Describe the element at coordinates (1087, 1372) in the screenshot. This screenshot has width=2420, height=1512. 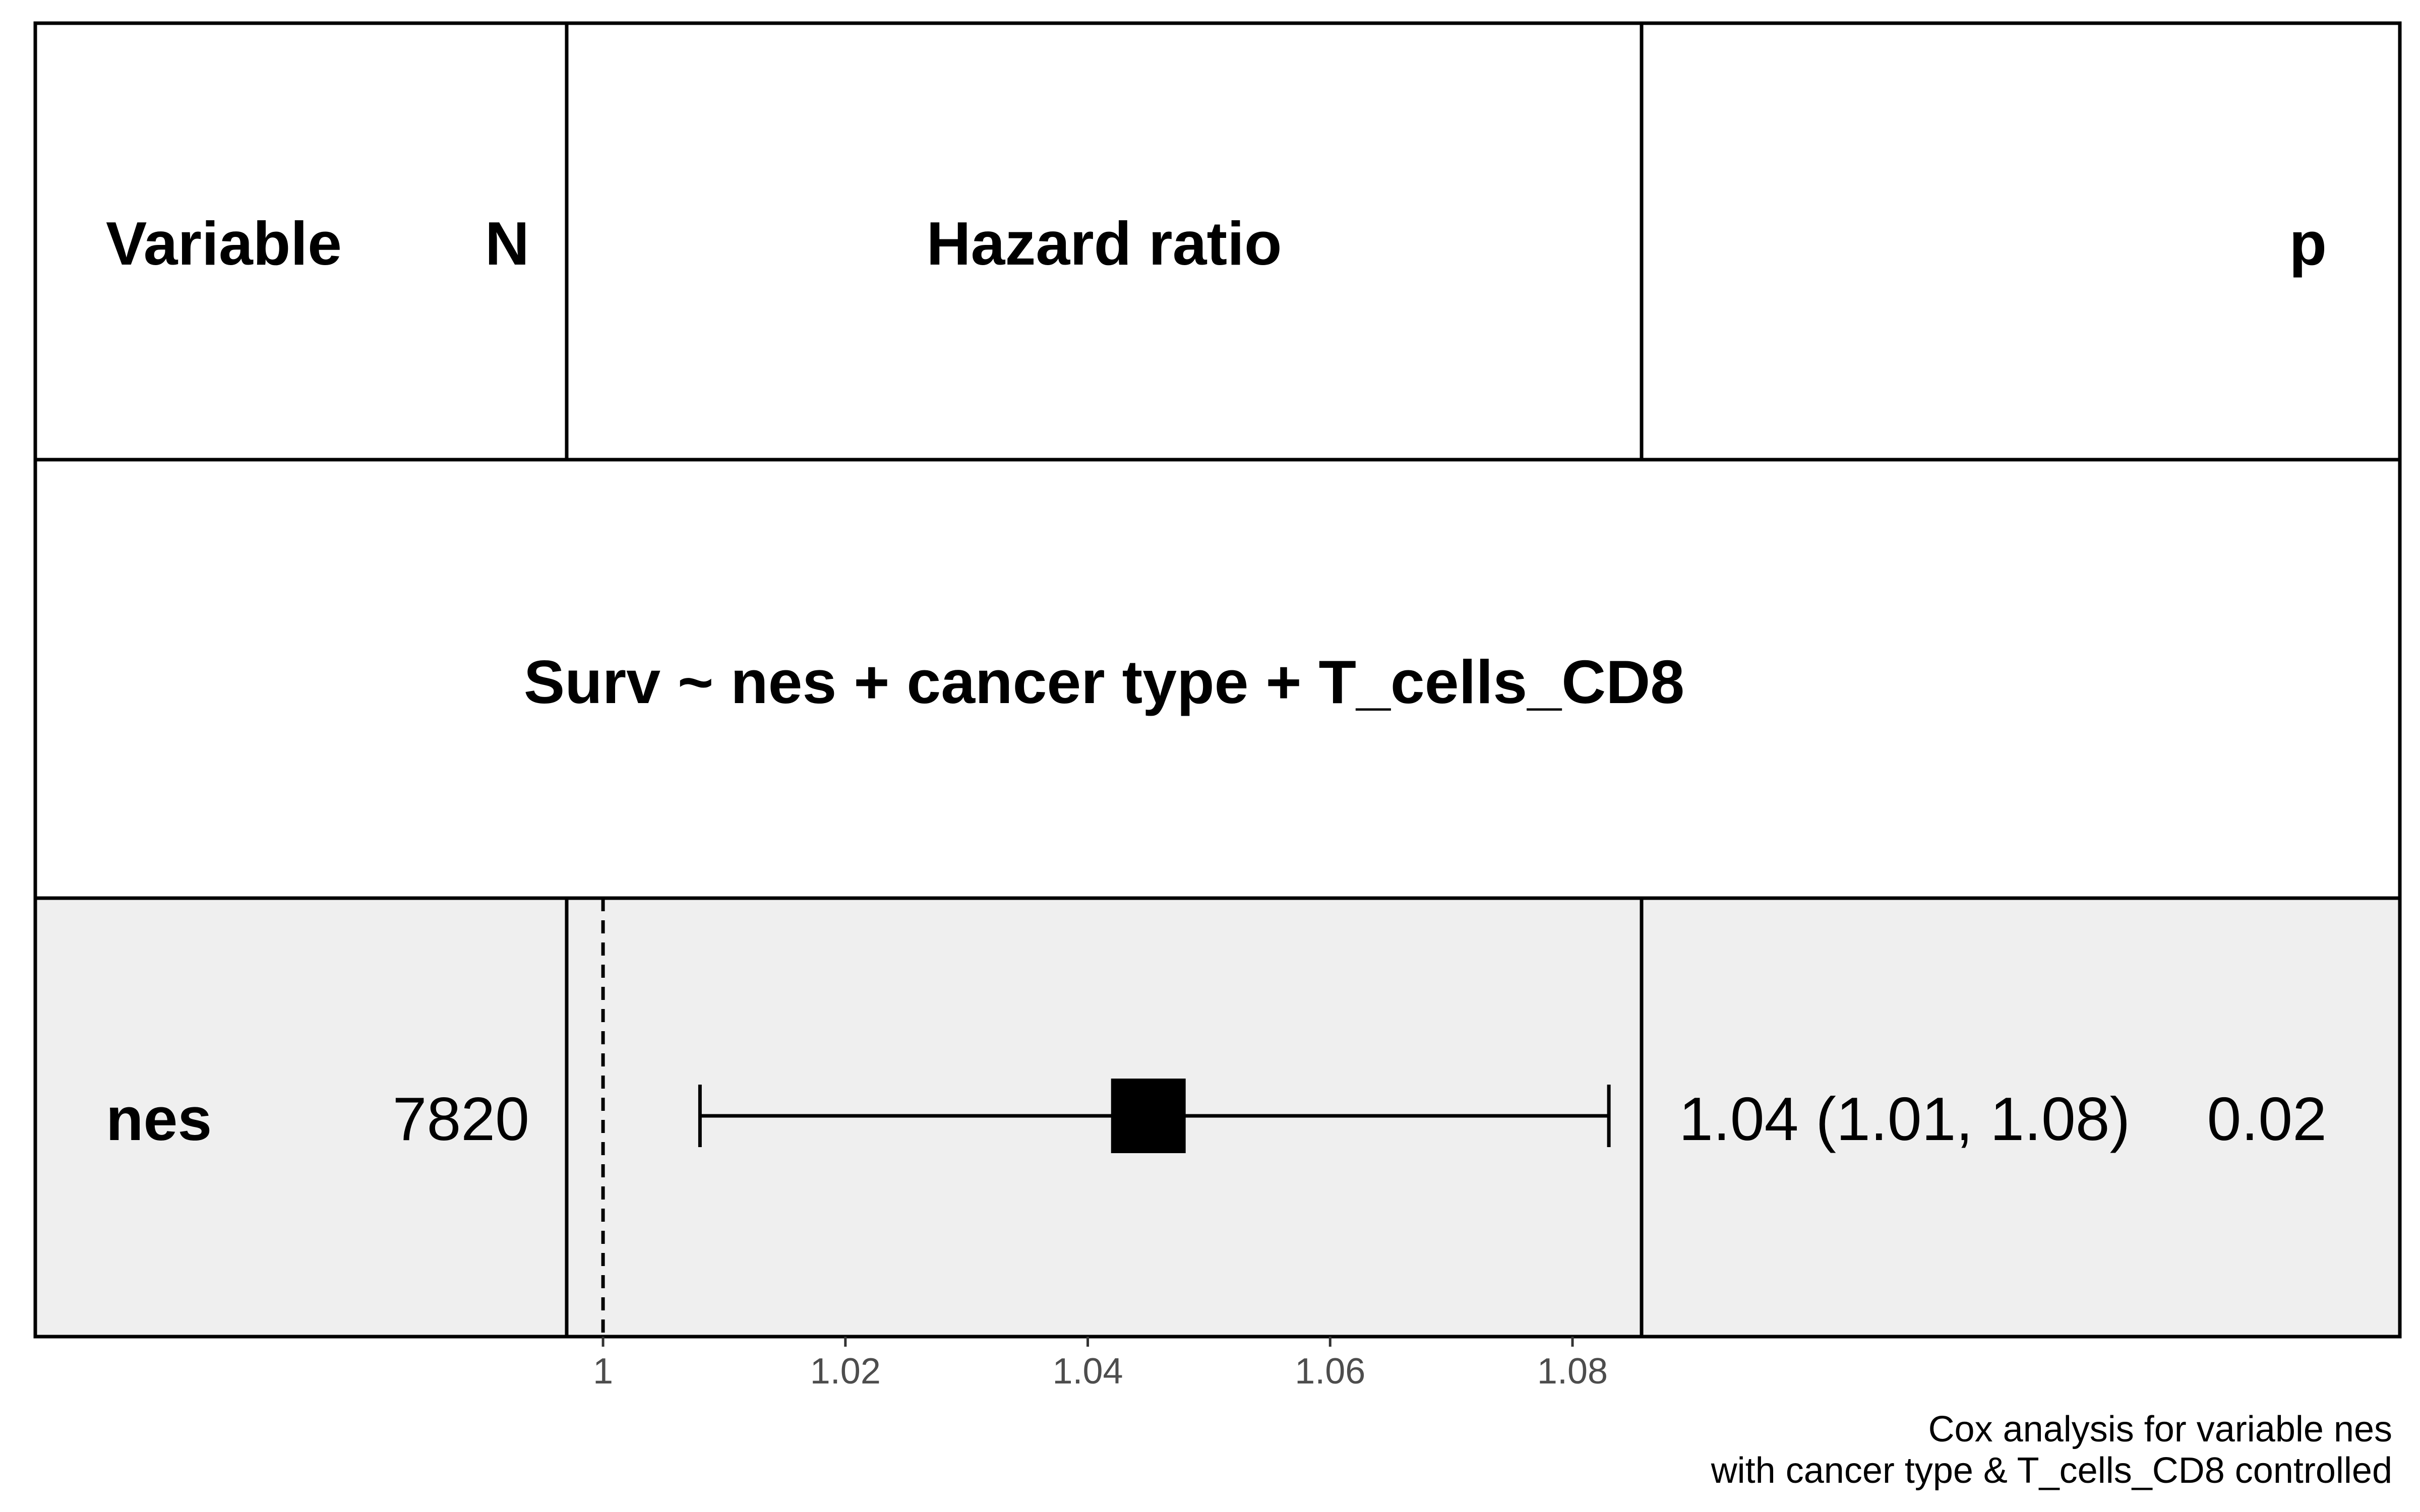
I see `x-tick-label: 1.04` at that location.